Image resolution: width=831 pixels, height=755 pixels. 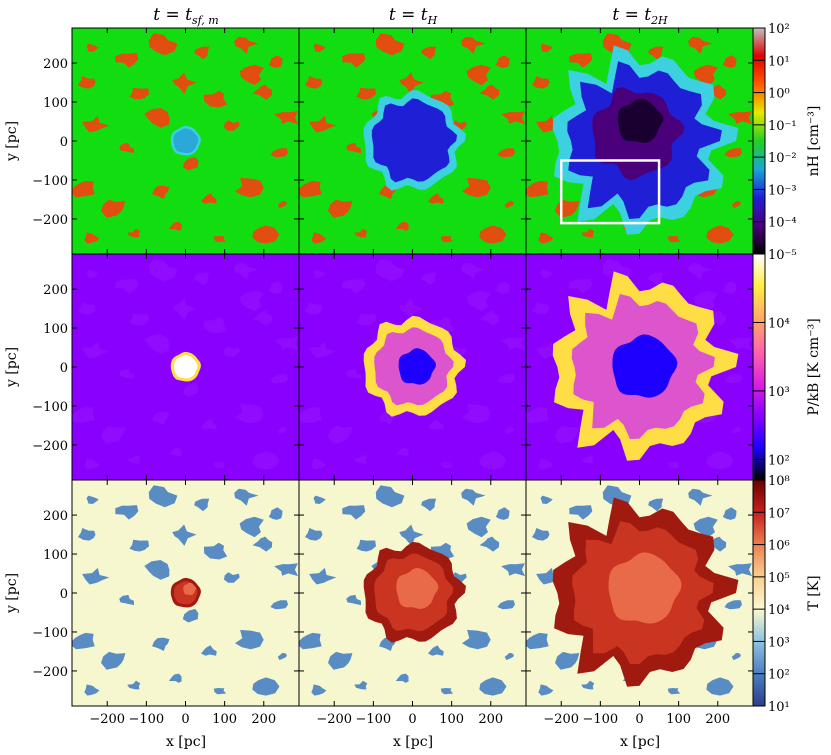 What do you see at coordinates (12, 141) in the screenshot?
I see `ylabel-row-1: y [pc]` at bounding box center [12, 141].